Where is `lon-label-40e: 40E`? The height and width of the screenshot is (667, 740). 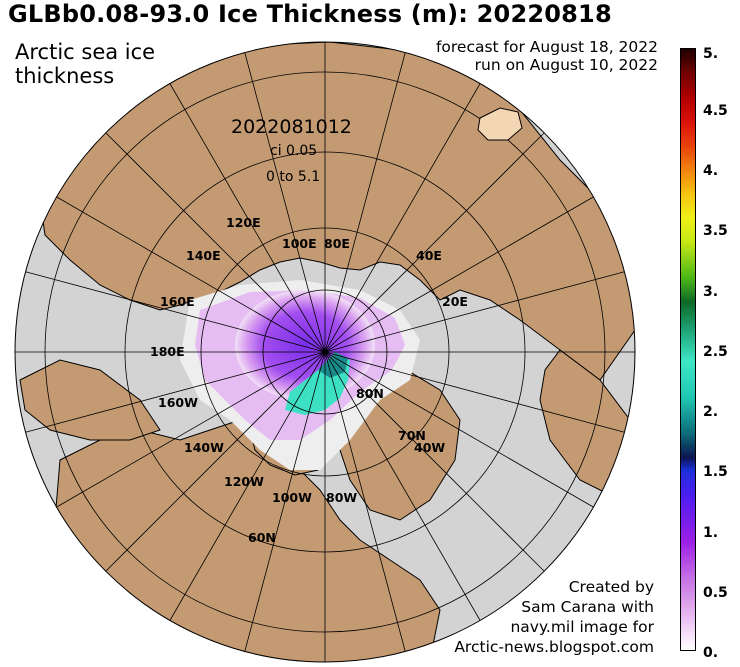 lon-label-40e: 40E is located at coordinates (429, 255).